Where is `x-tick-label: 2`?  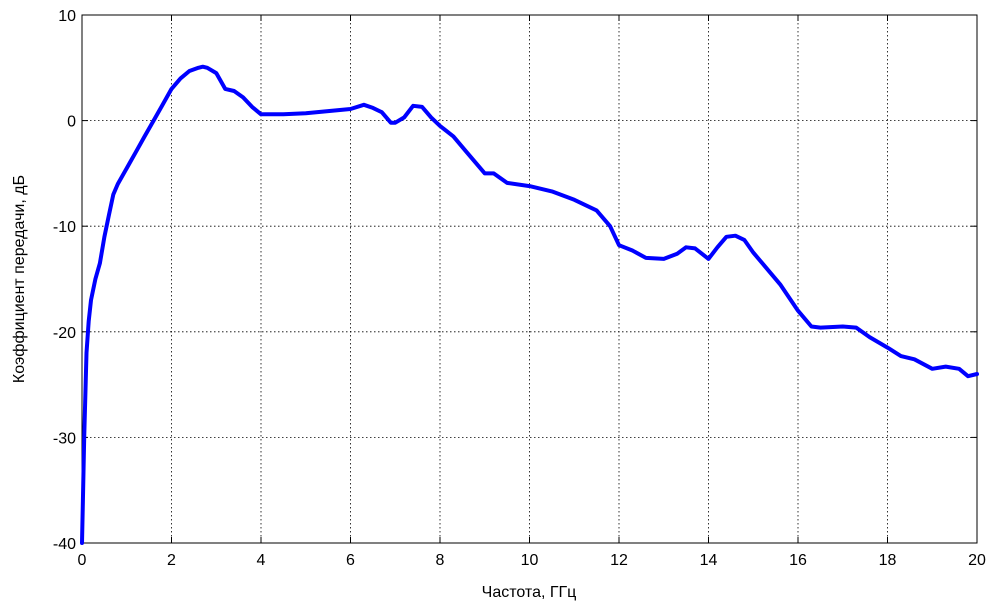 x-tick-label: 2 is located at coordinates (171, 560).